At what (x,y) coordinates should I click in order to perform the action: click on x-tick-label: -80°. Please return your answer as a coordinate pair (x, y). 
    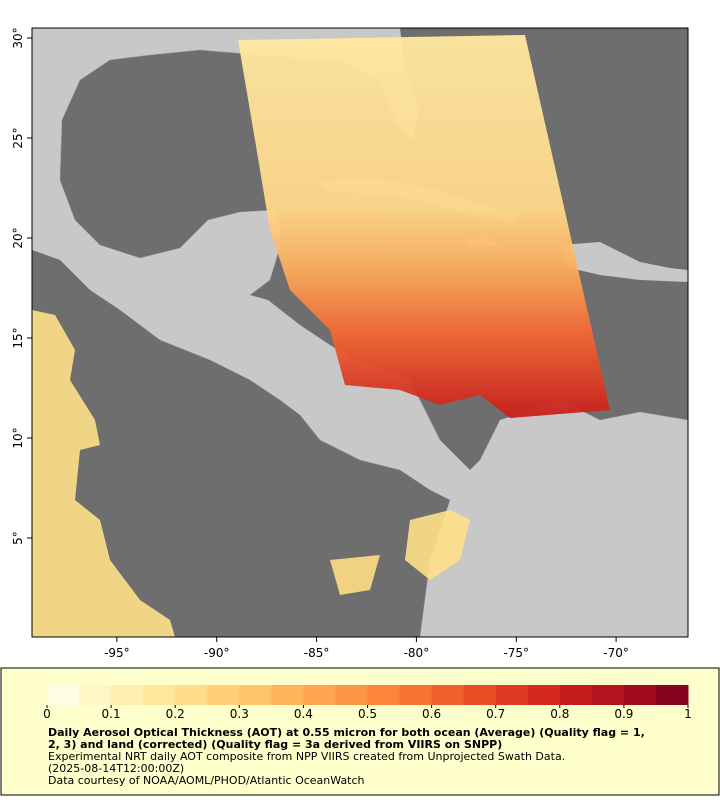
    Looking at the image, I should click on (417, 653).